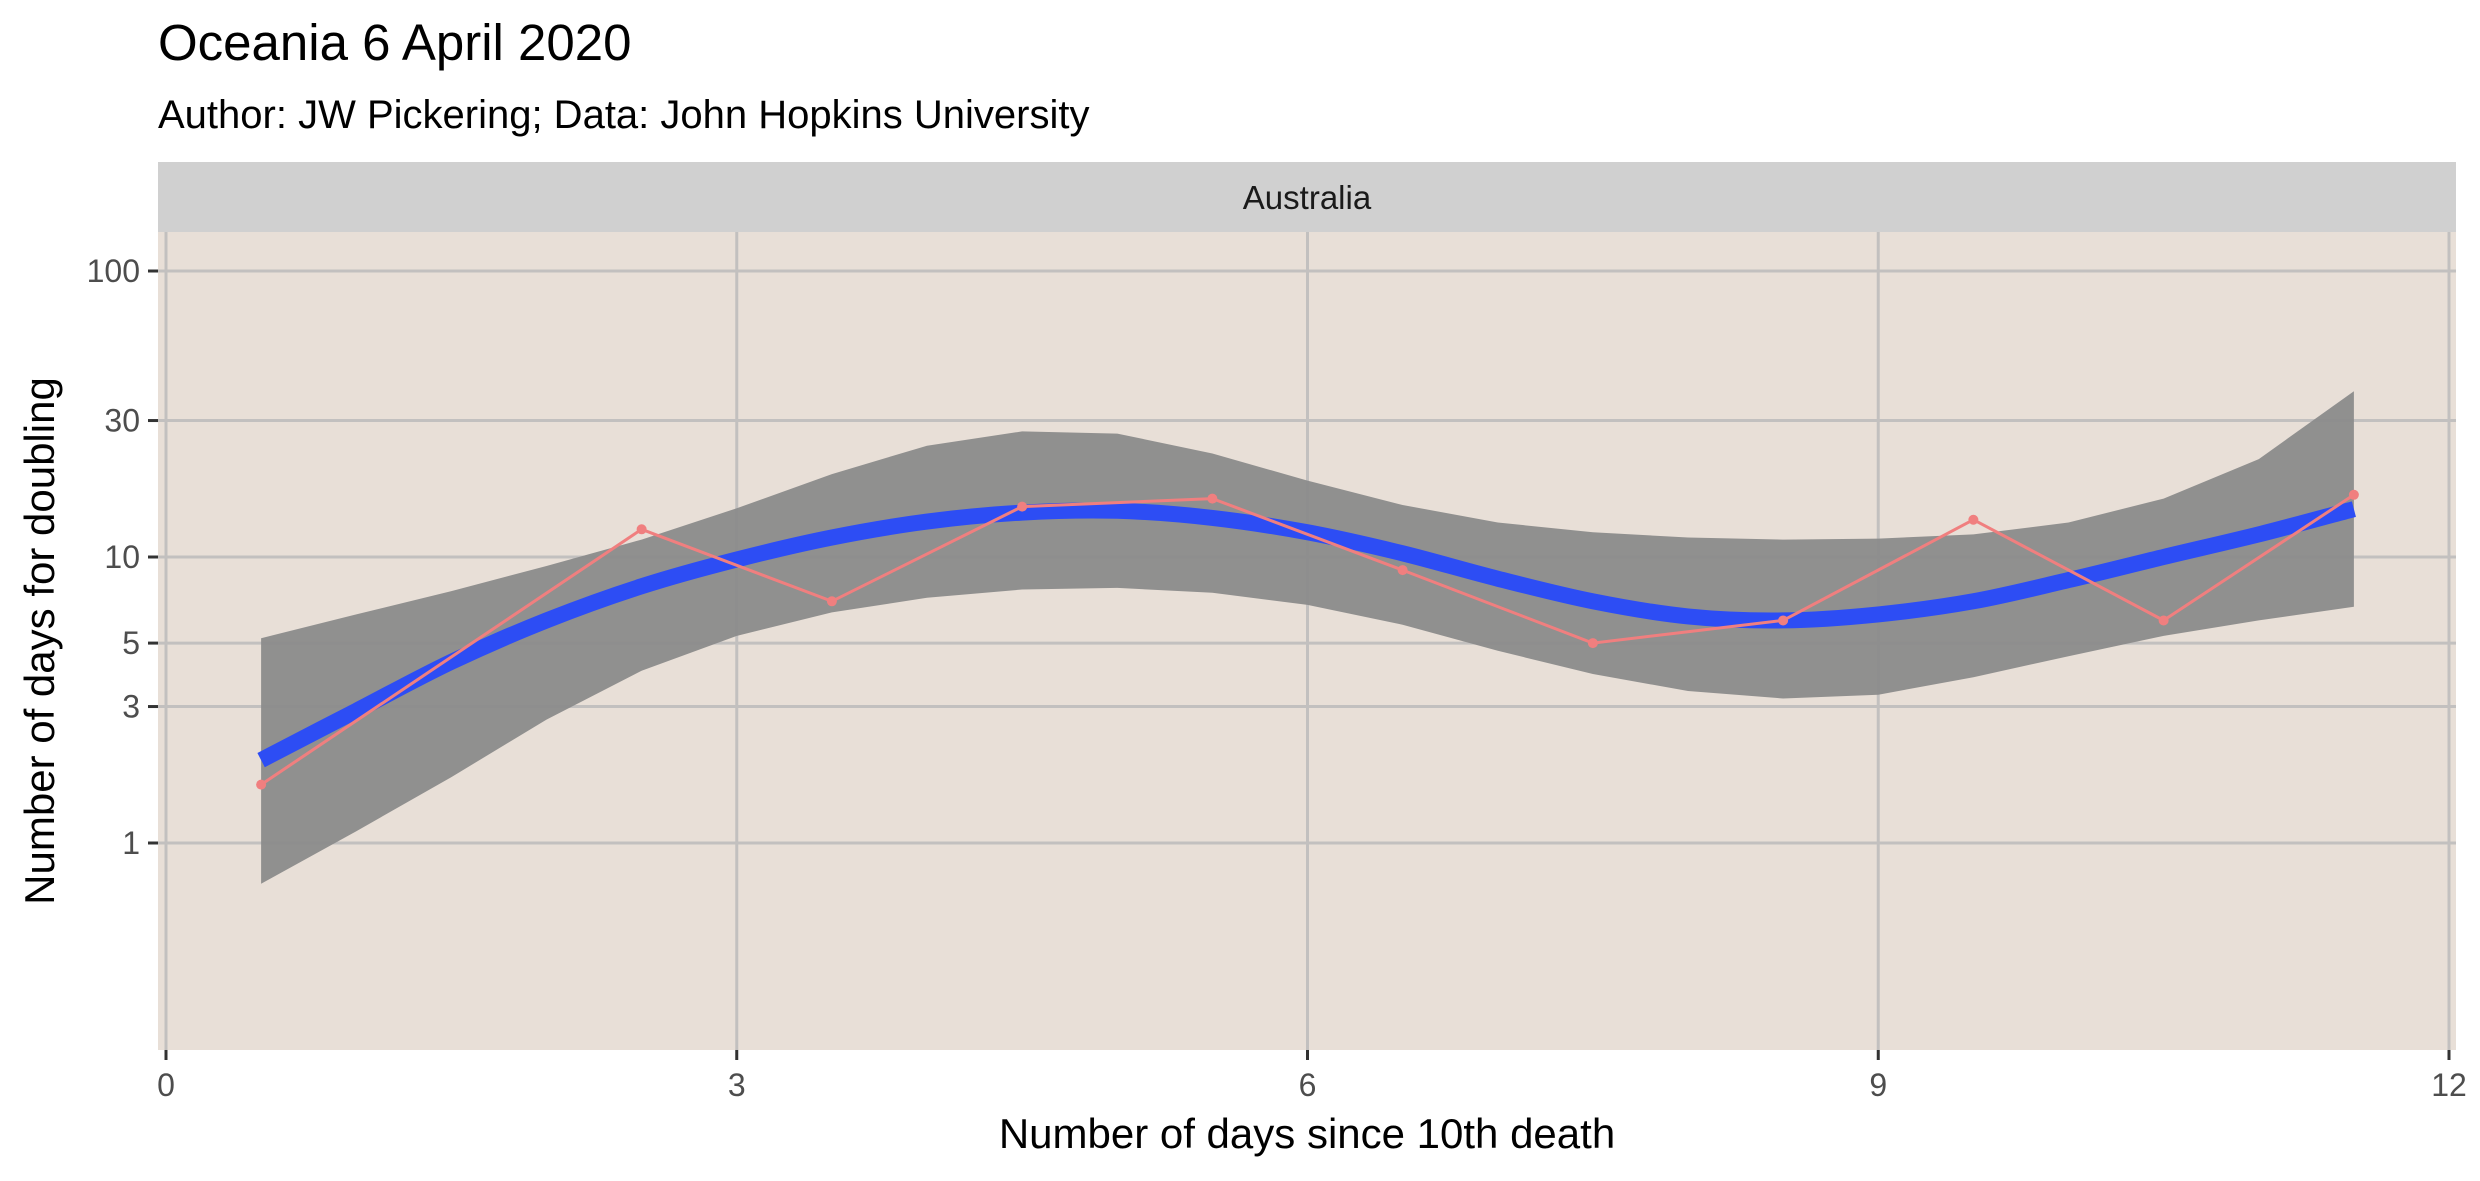  Describe the element at coordinates (113, 271) in the screenshot. I see `y-tick-label: 100` at that location.